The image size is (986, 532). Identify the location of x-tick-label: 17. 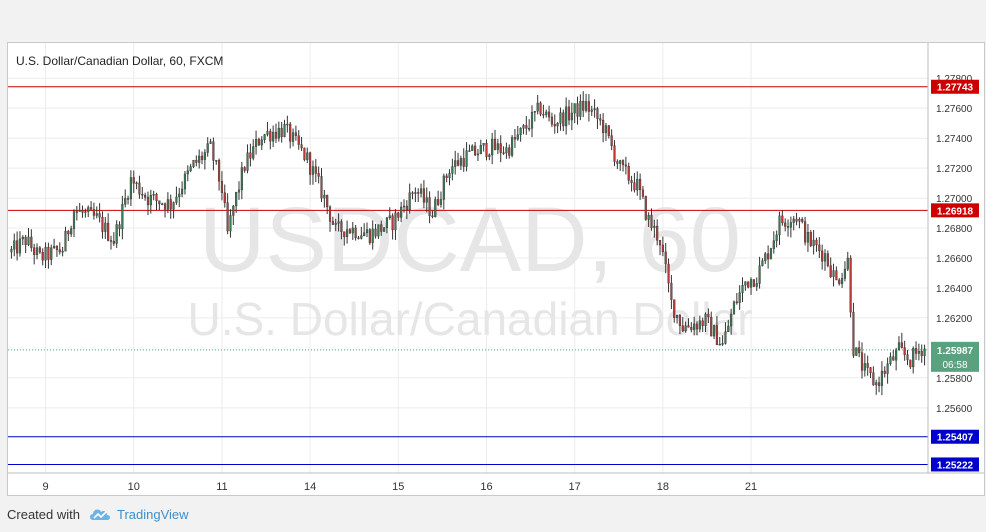
(575, 487).